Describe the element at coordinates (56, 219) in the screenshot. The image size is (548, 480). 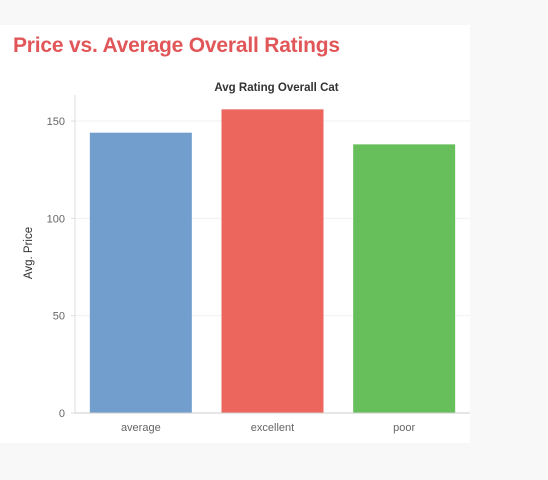
I see `y-tick-label: 100` at that location.